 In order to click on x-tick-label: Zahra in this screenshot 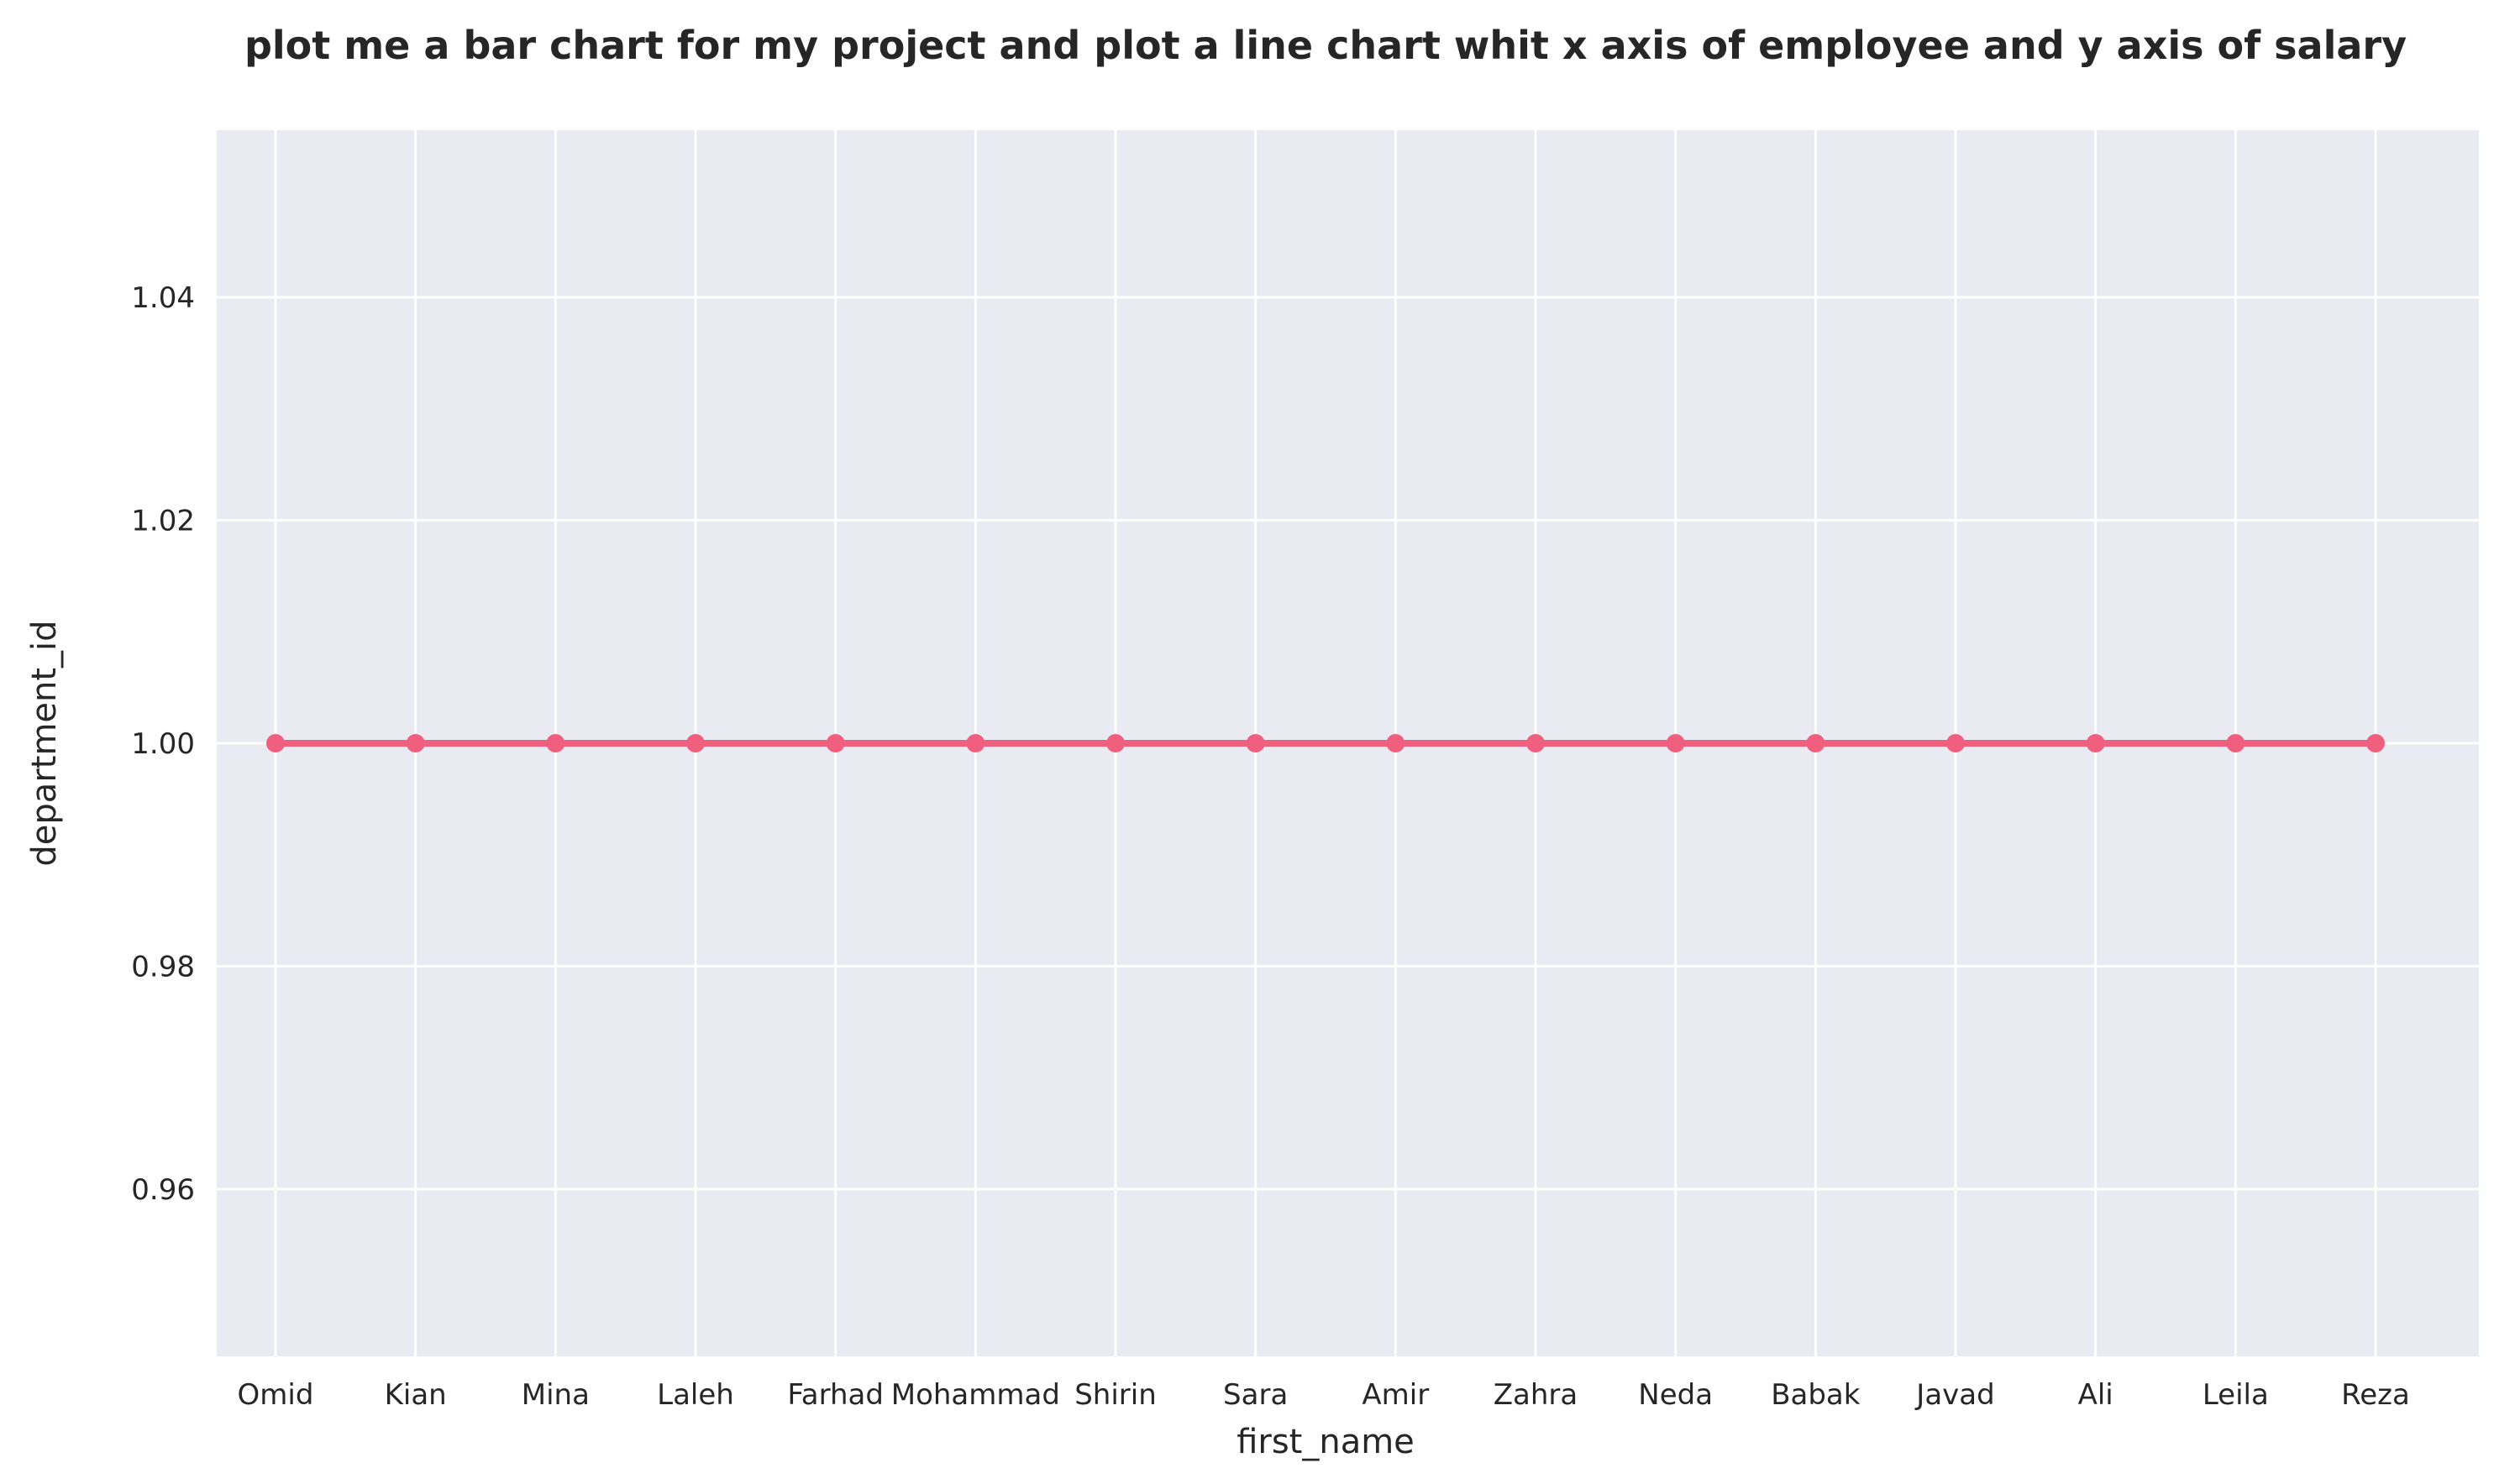, I will do `click(1536, 1395)`.